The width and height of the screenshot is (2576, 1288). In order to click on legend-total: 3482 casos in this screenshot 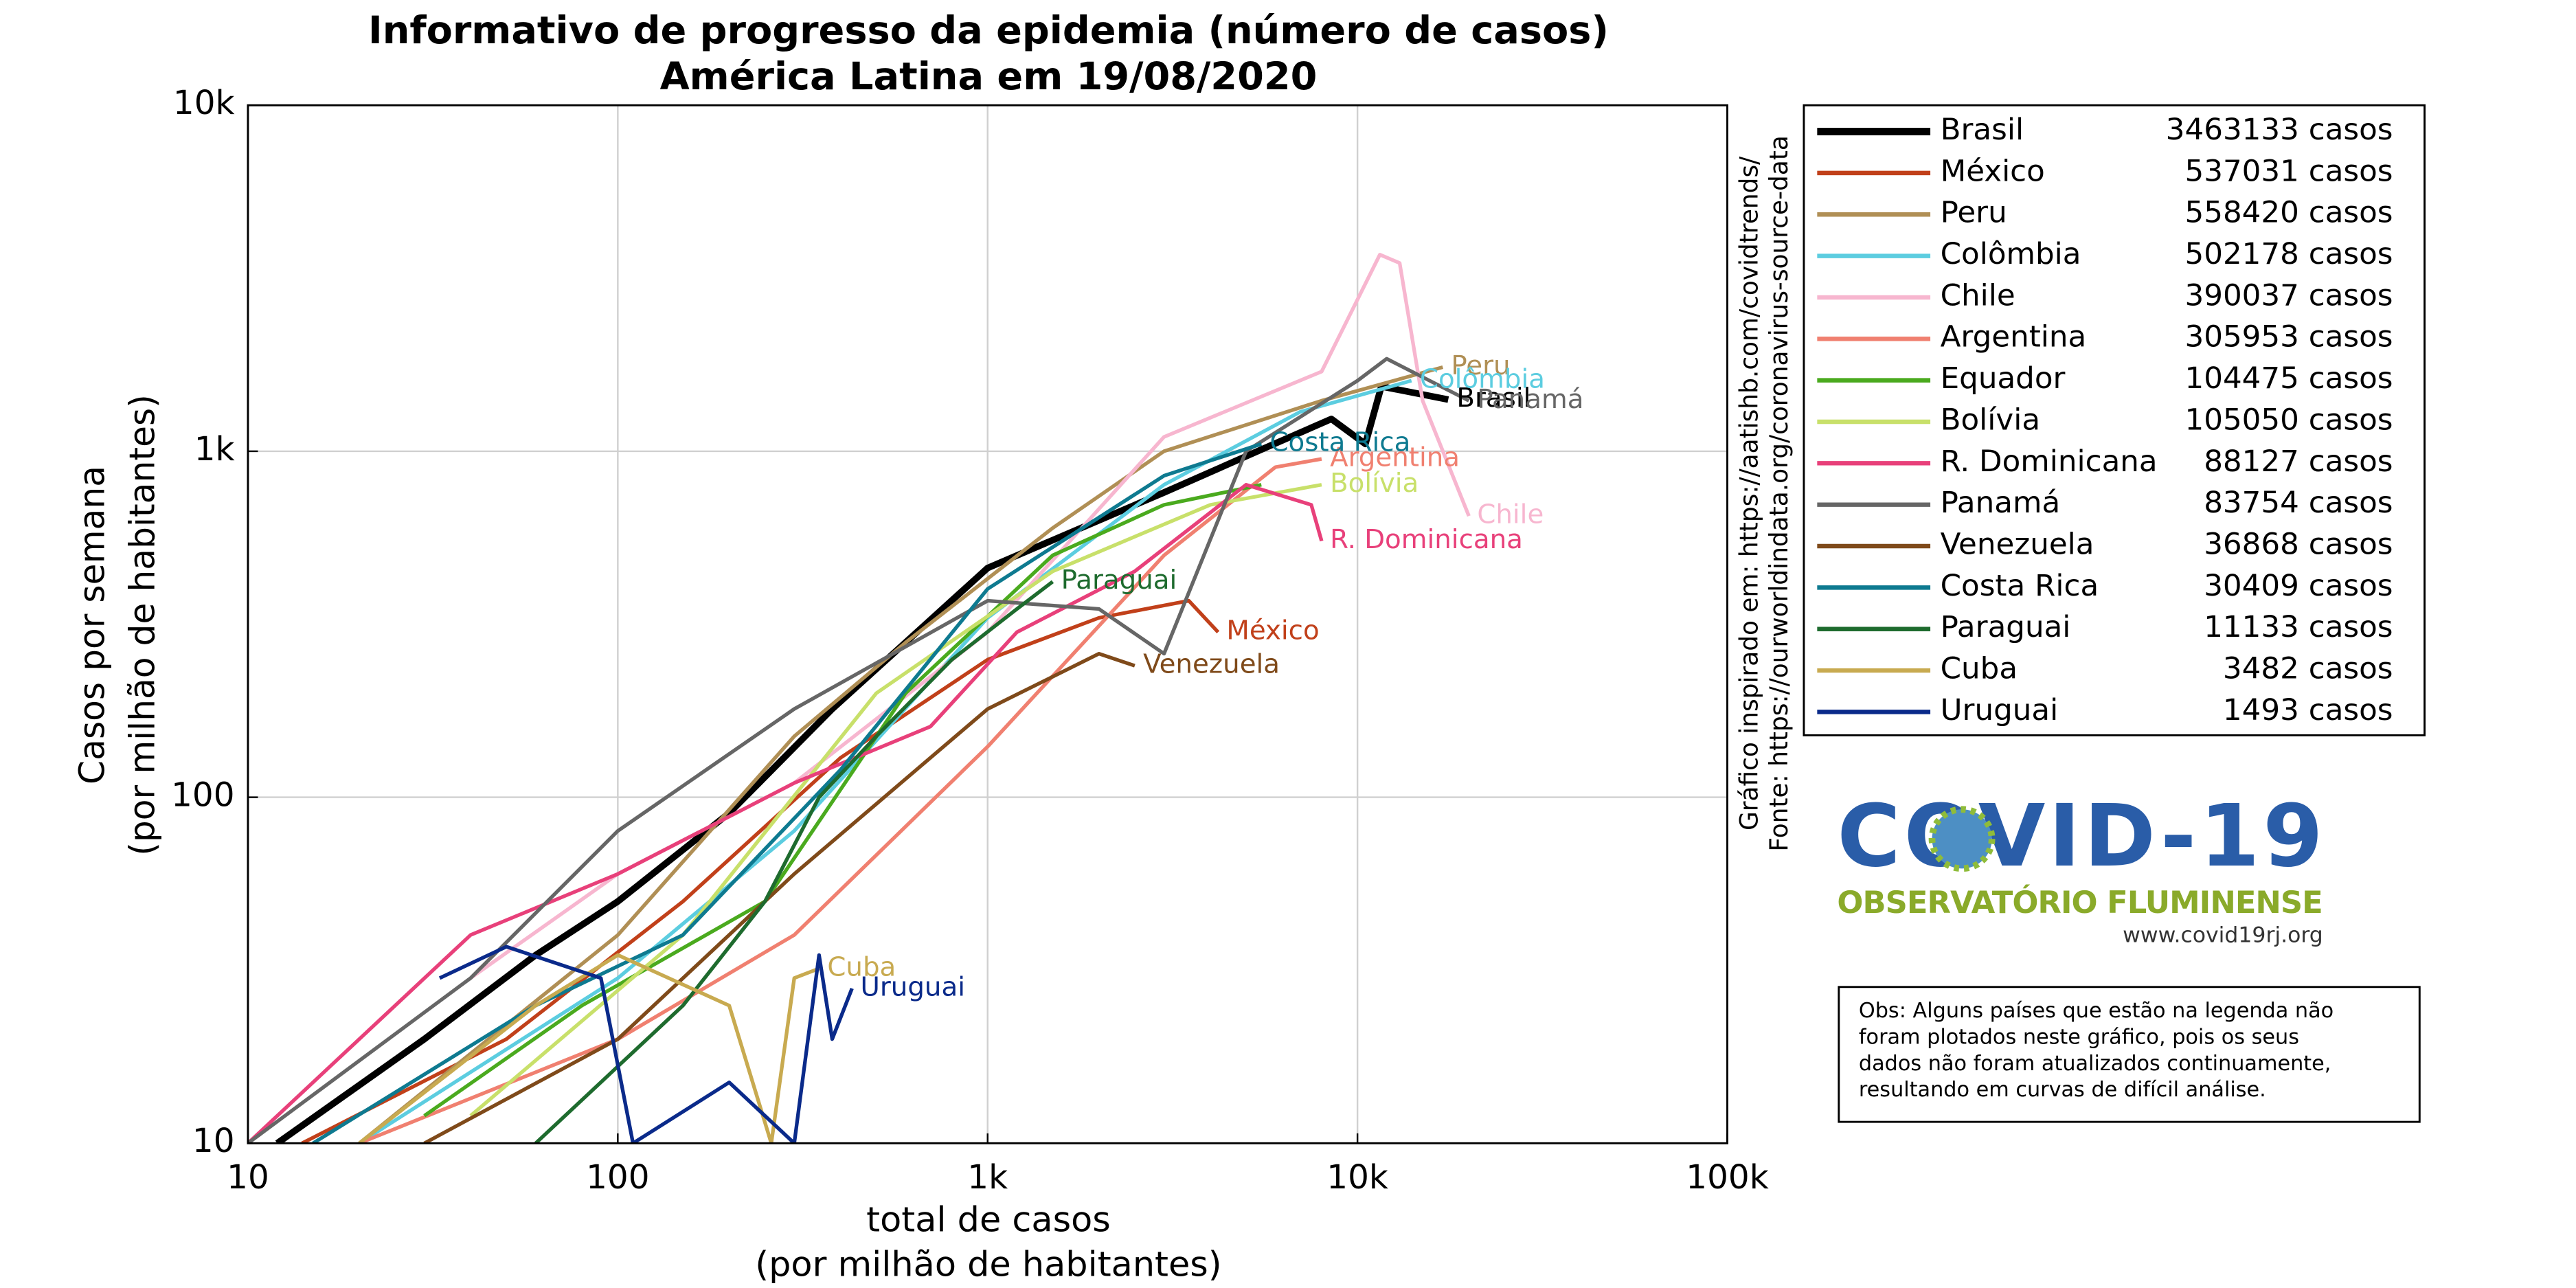, I will do `click(2308, 669)`.